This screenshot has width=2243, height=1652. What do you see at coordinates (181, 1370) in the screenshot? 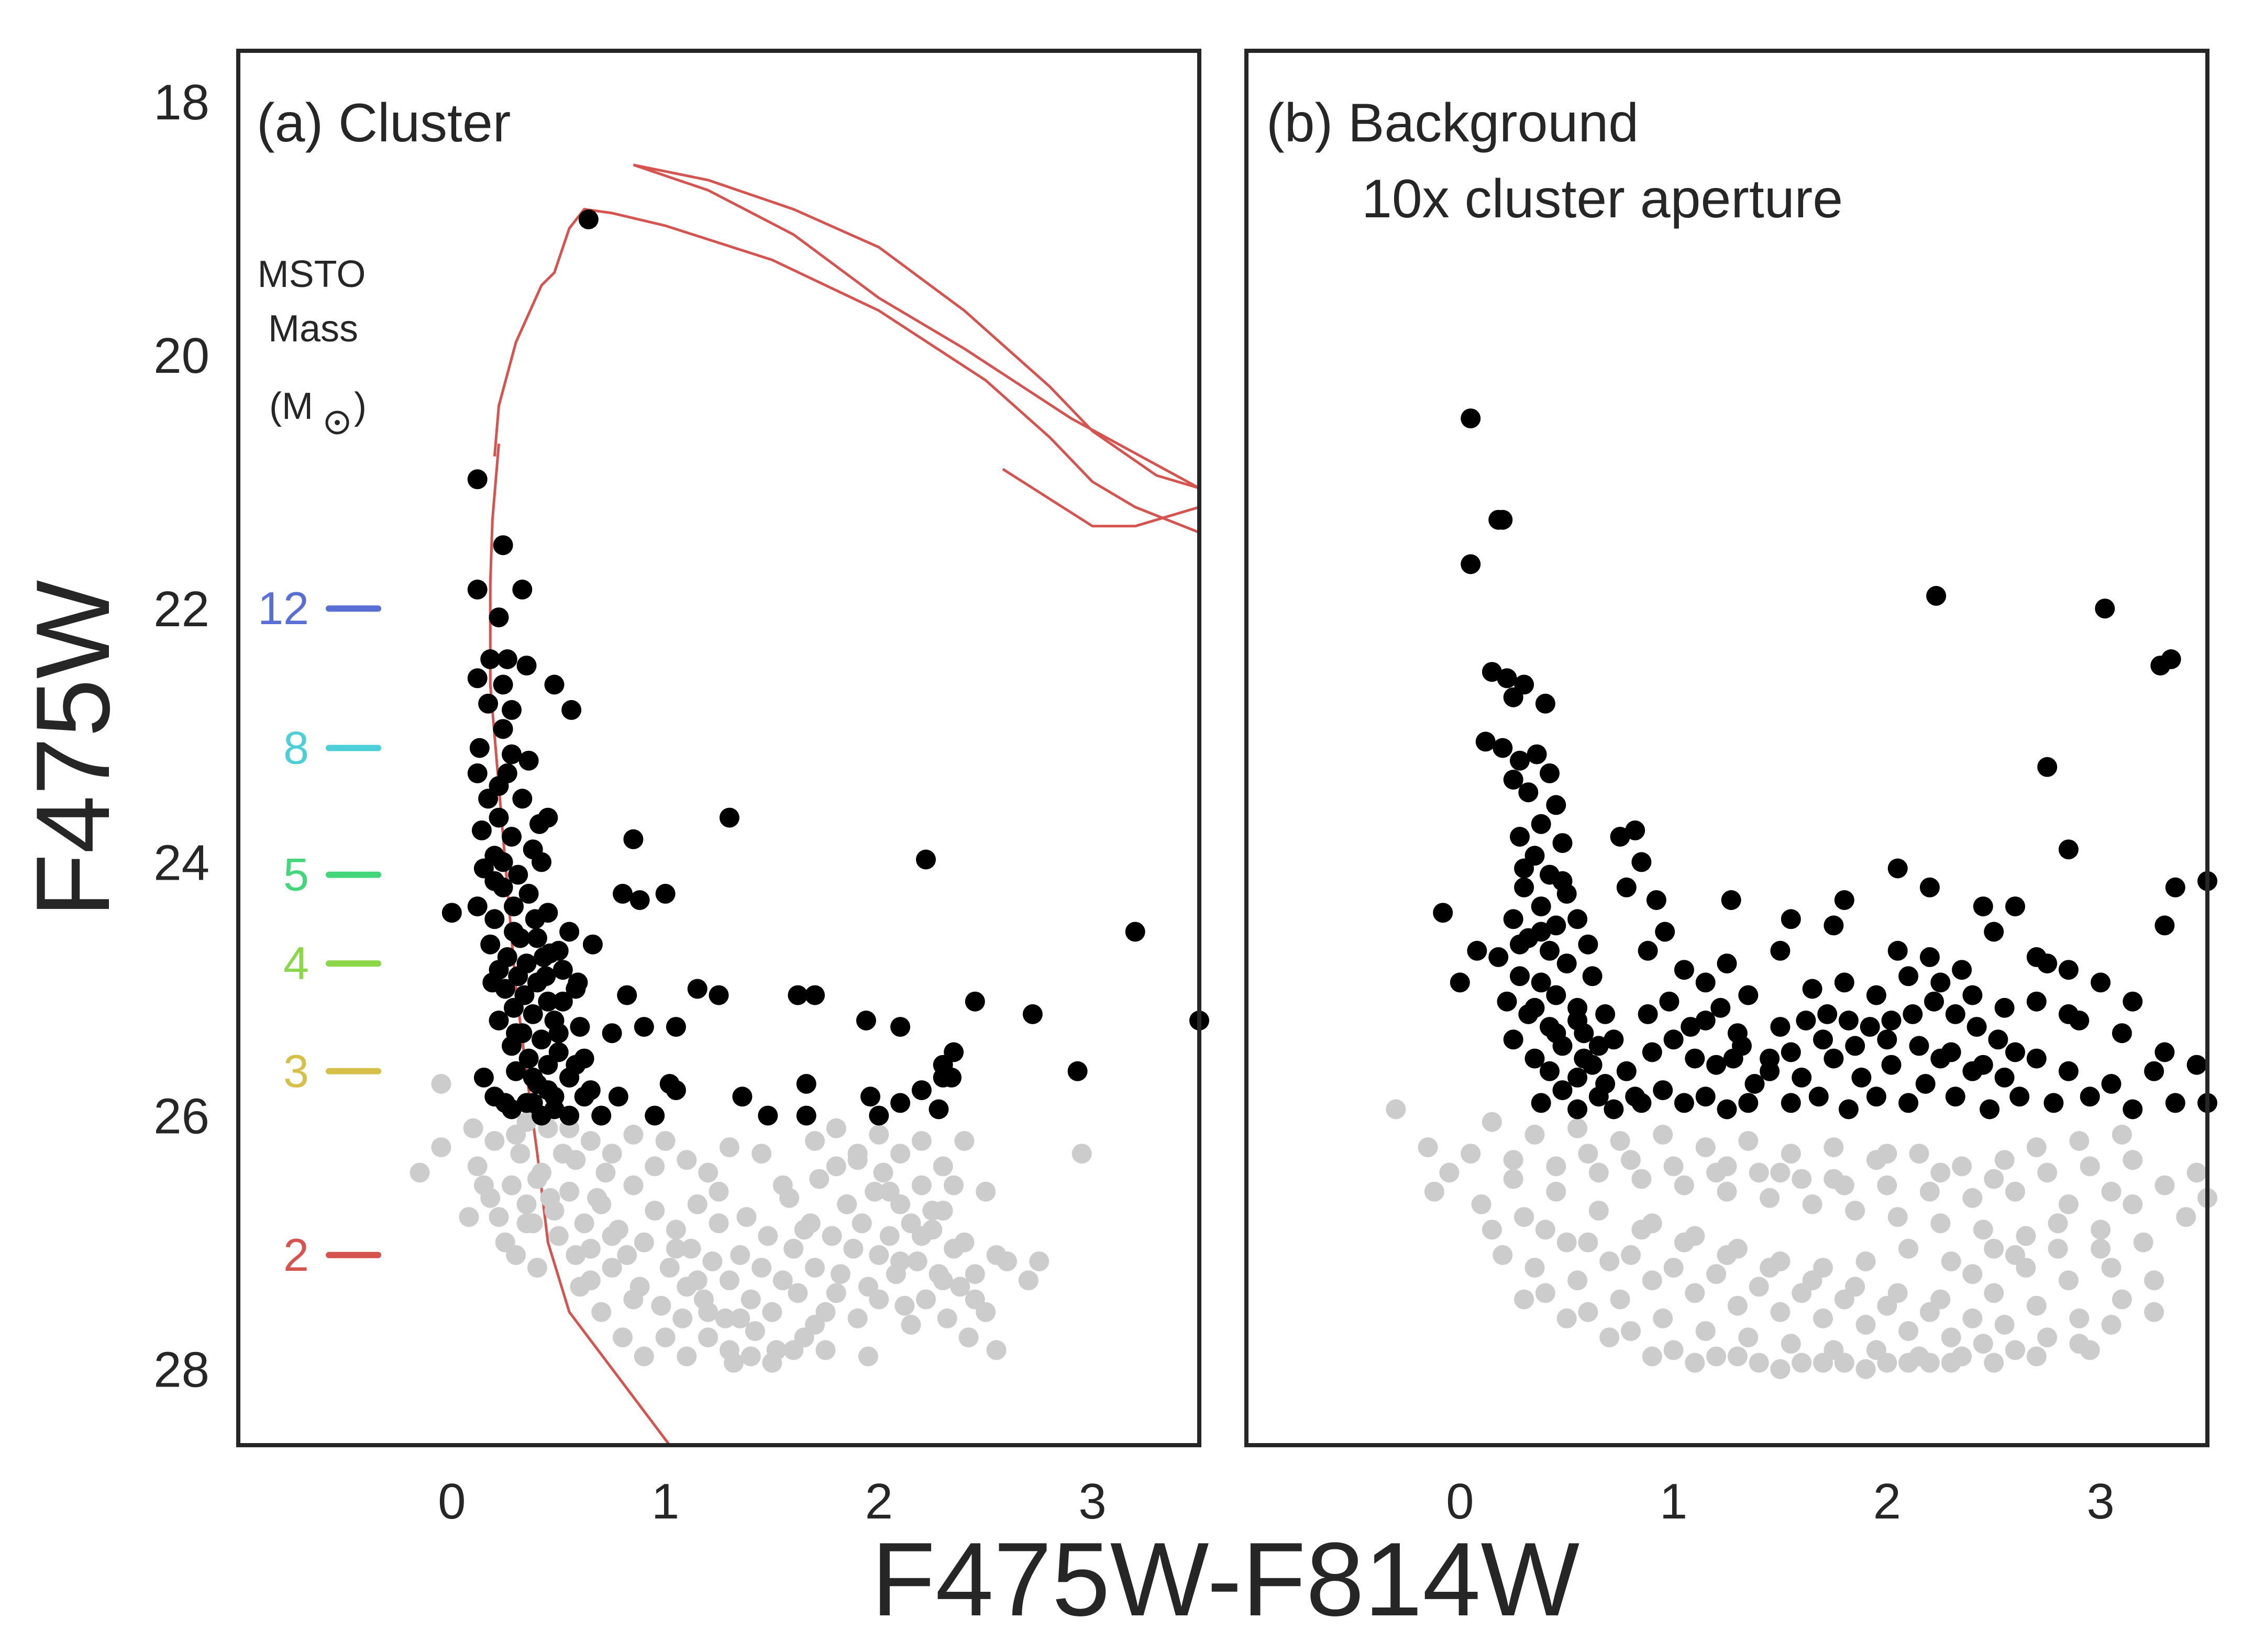
I see `y-tick-label: 28` at bounding box center [181, 1370].